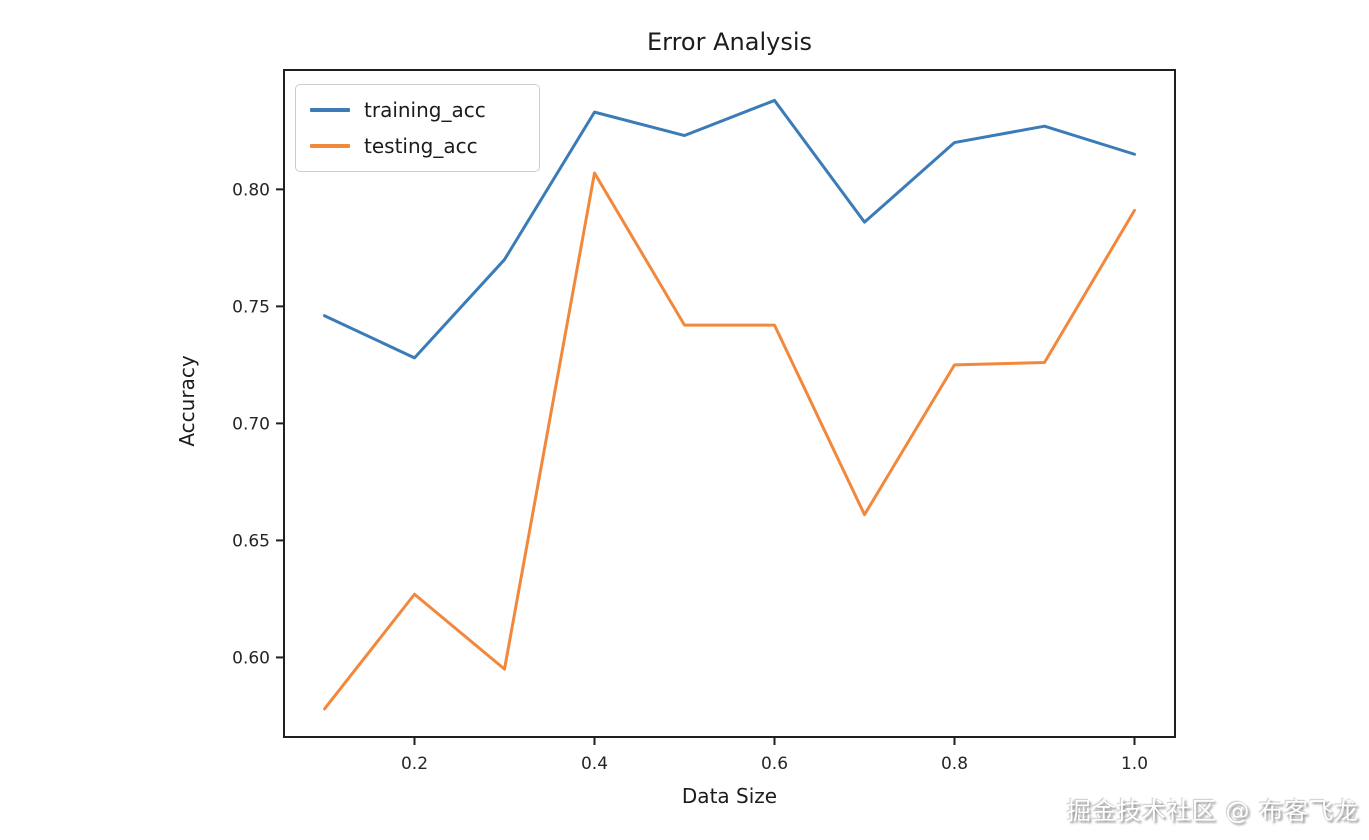 The image size is (1369, 840). Describe the element at coordinates (774, 764) in the screenshot. I see `svg-text: 0.6` at that location.